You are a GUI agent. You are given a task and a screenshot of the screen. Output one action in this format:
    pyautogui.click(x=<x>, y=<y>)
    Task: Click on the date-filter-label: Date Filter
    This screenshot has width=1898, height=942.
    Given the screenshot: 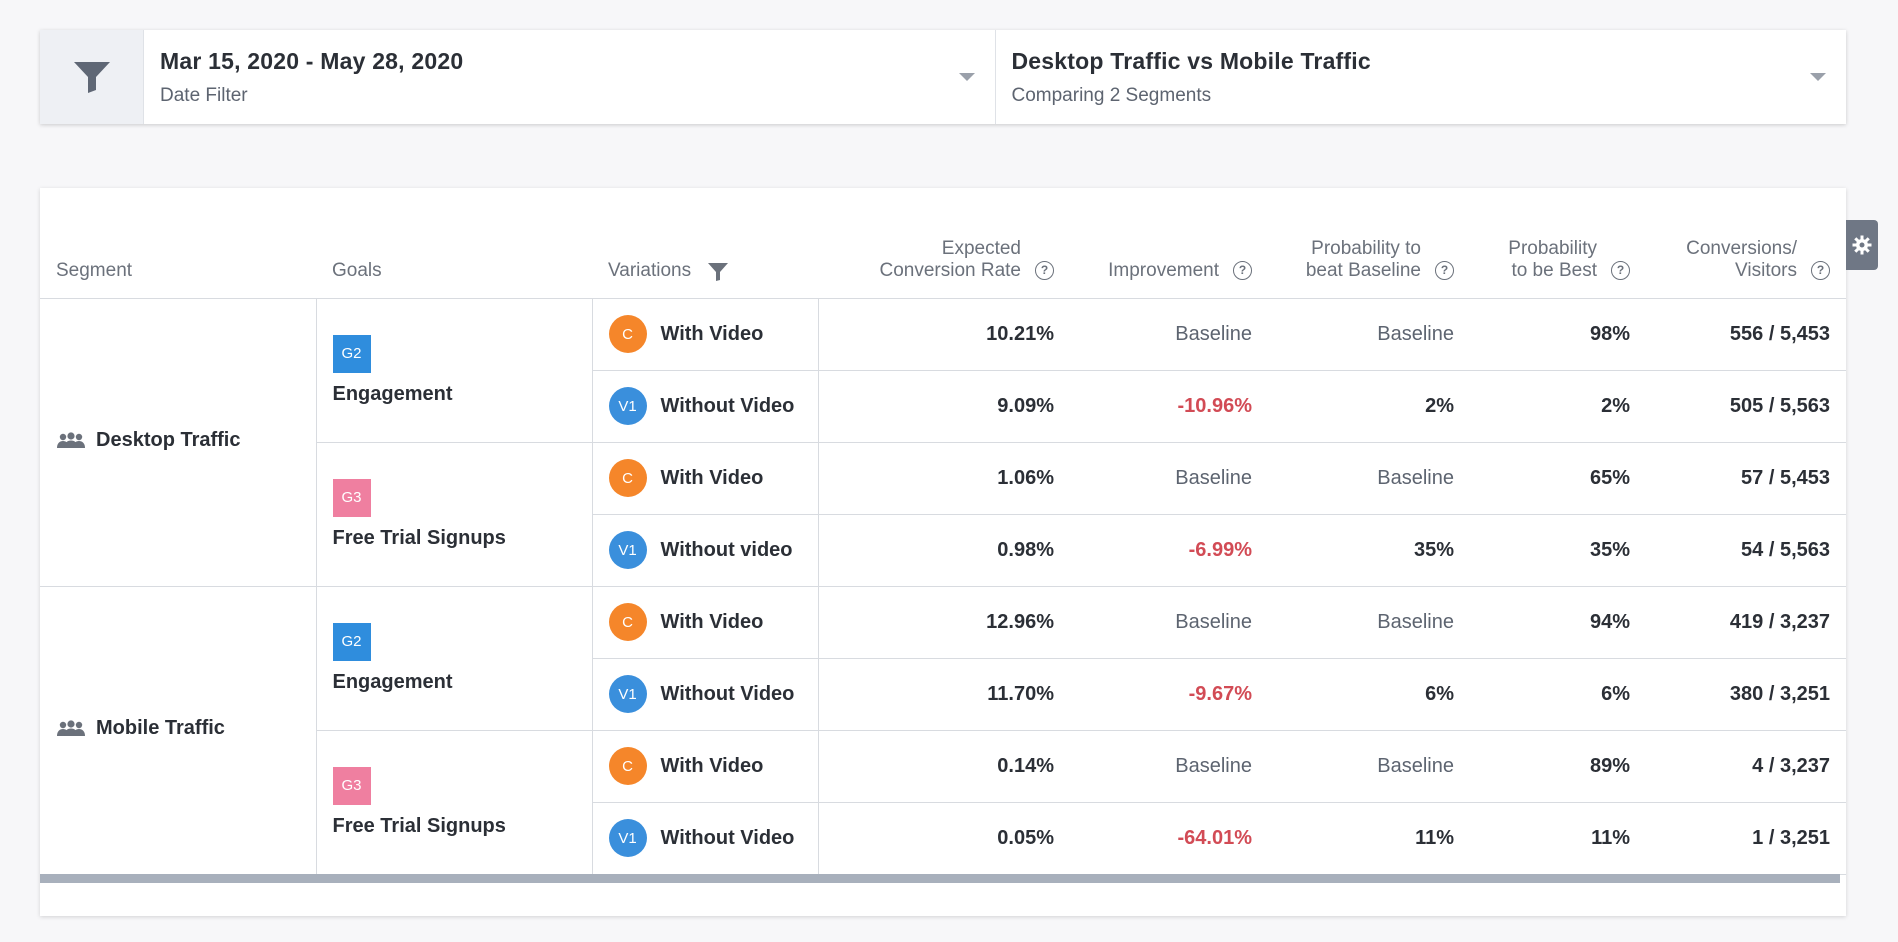 What is the action you would take?
    pyautogui.click(x=204, y=95)
    